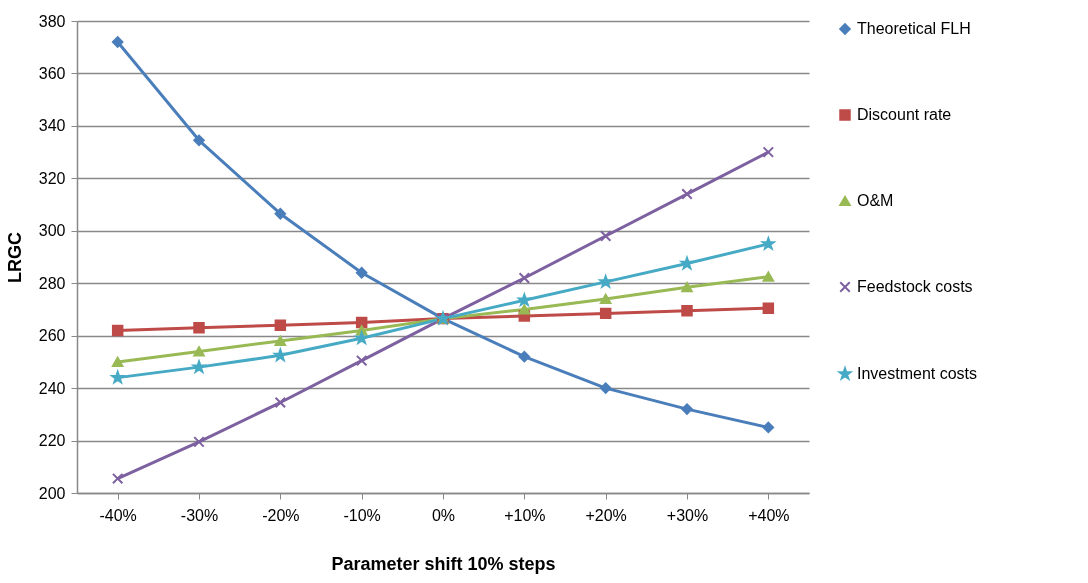 The image size is (1088, 583). I want to click on x-tick-label: +30%, so click(687, 515).